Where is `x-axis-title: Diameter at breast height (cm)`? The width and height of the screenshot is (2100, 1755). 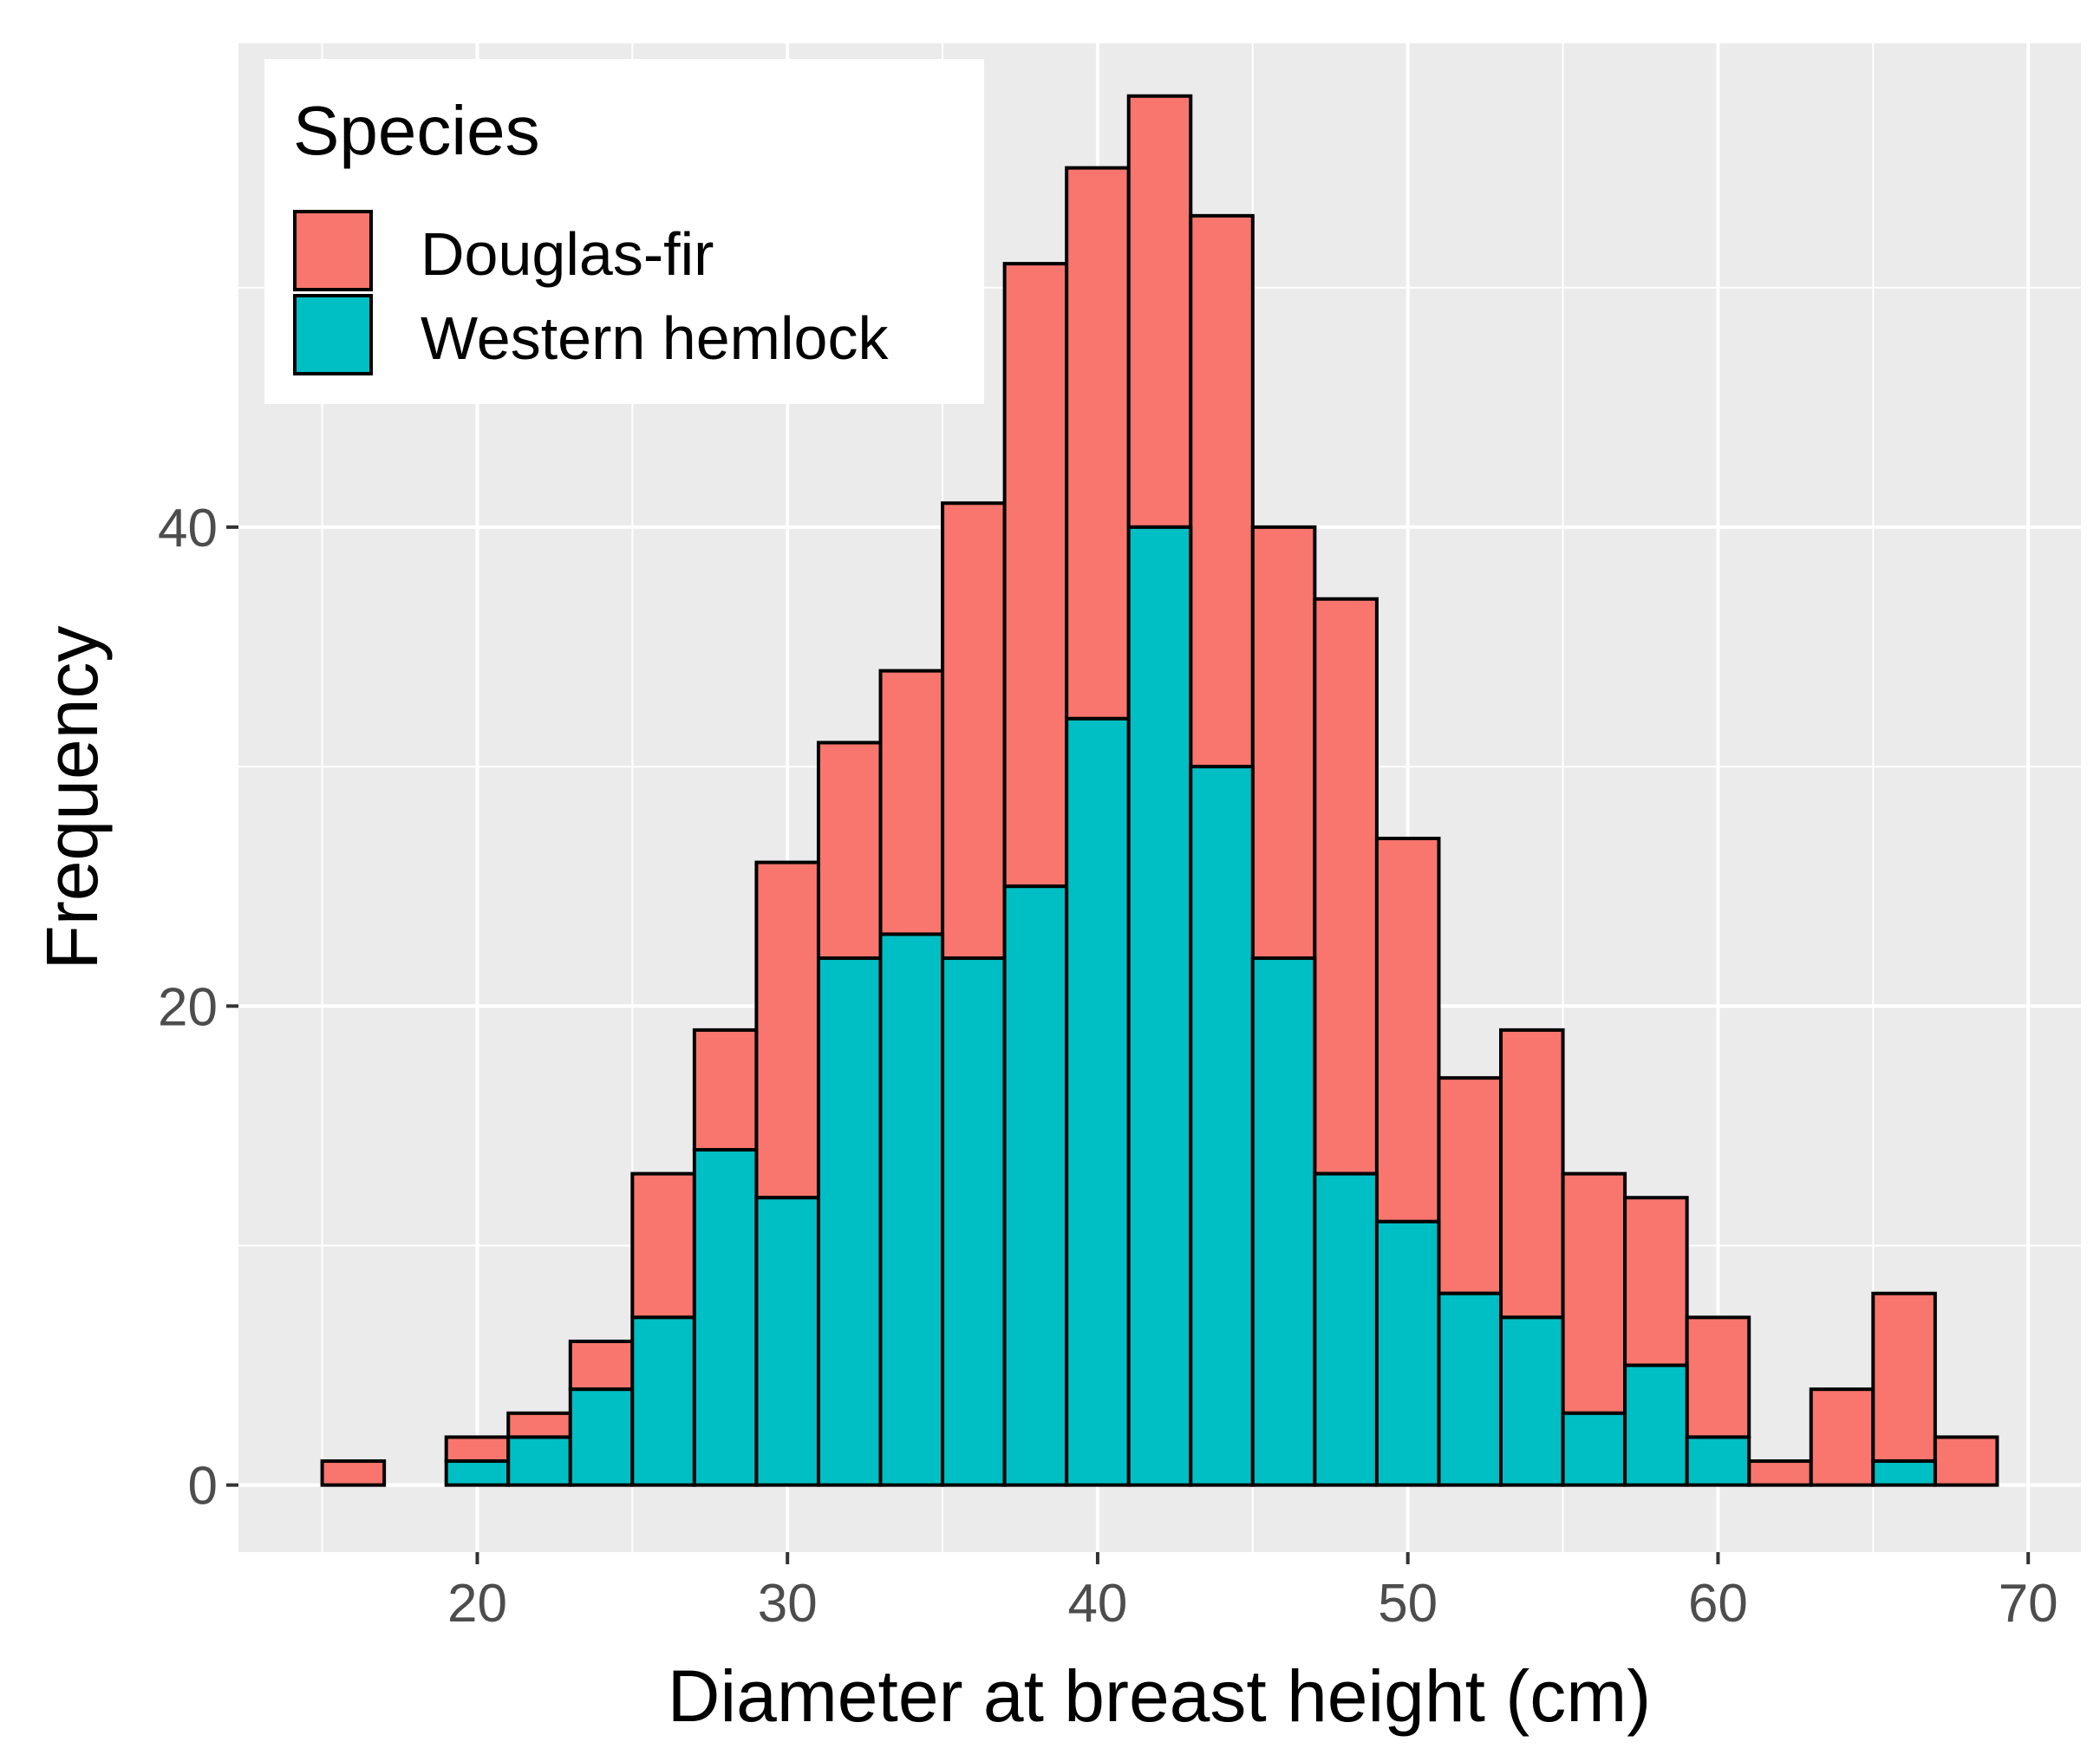 x-axis-title: Diameter at breast height (cm) is located at coordinates (1159, 1696).